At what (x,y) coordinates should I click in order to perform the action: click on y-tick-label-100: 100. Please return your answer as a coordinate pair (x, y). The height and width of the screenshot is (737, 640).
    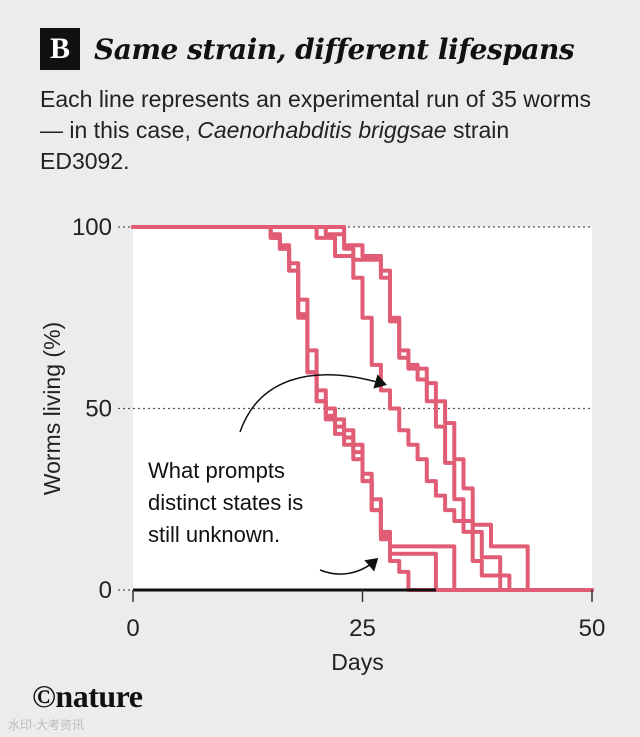
    Looking at the image, I should click on (92, 227).